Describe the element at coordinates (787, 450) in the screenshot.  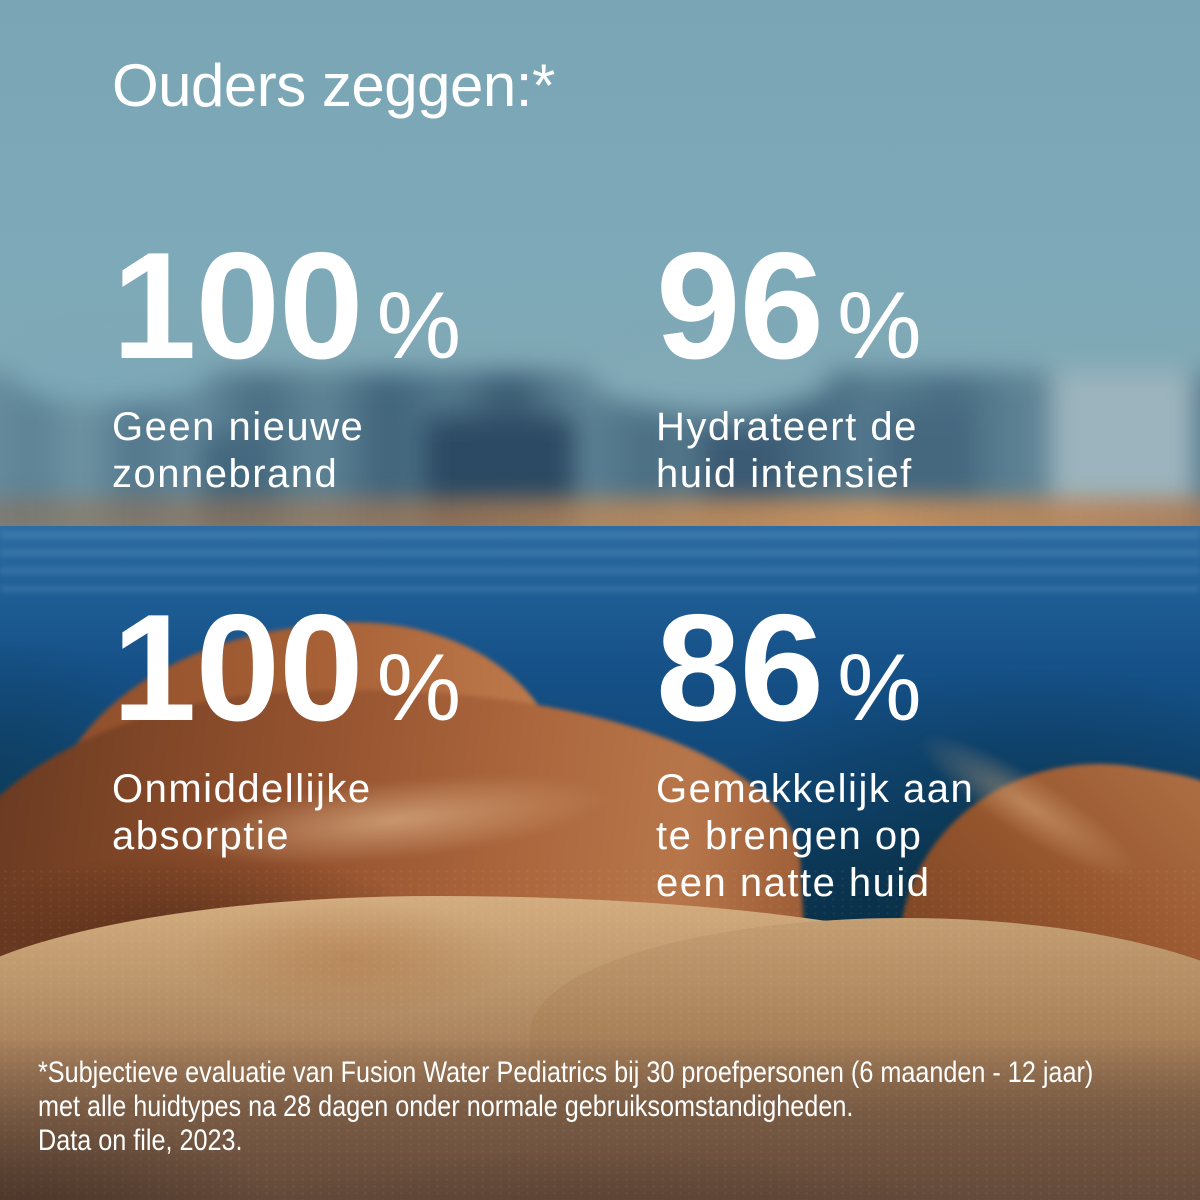
I see `stat-label: Hydrateert de huid intensief` at that location.